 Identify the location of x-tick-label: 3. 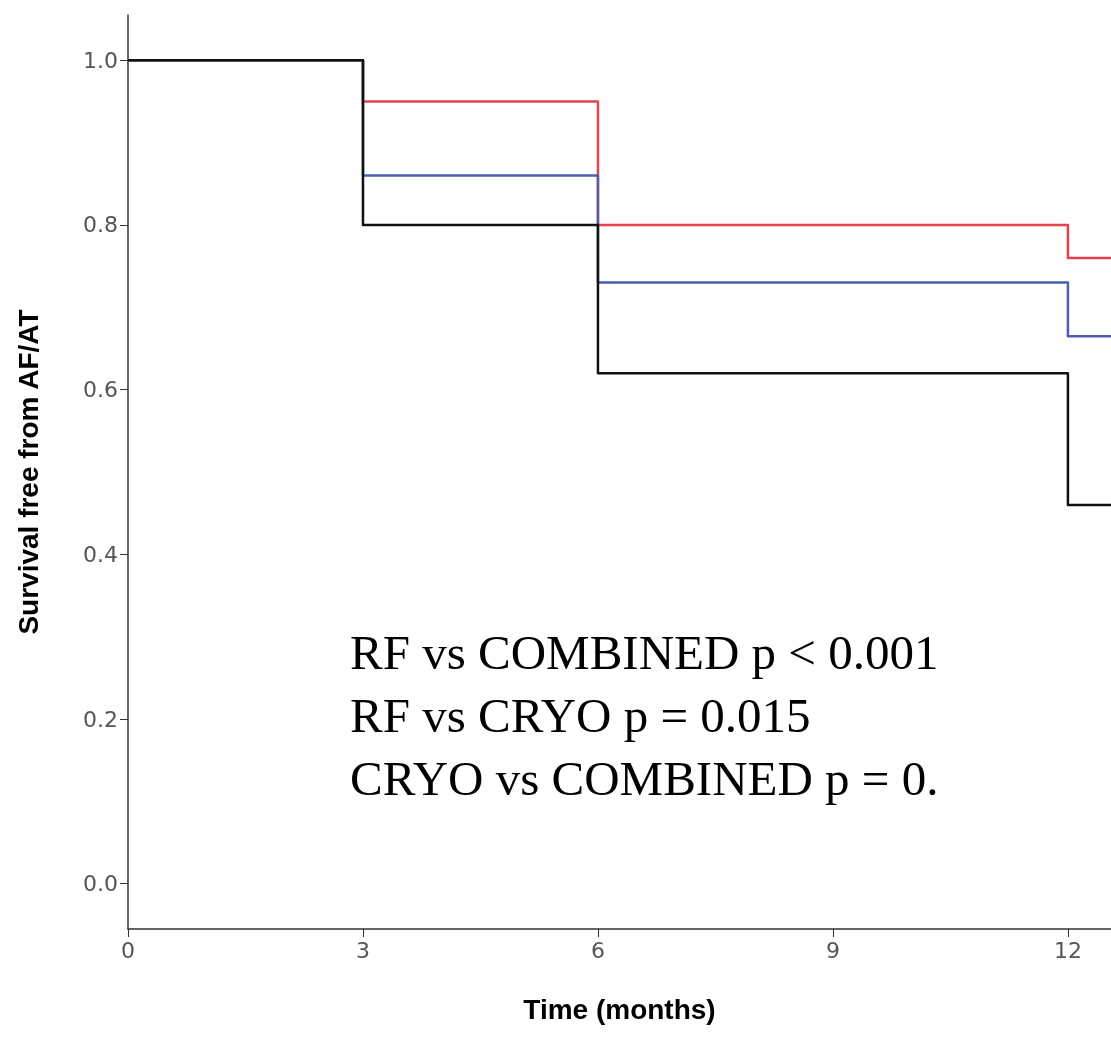
(362, 950).